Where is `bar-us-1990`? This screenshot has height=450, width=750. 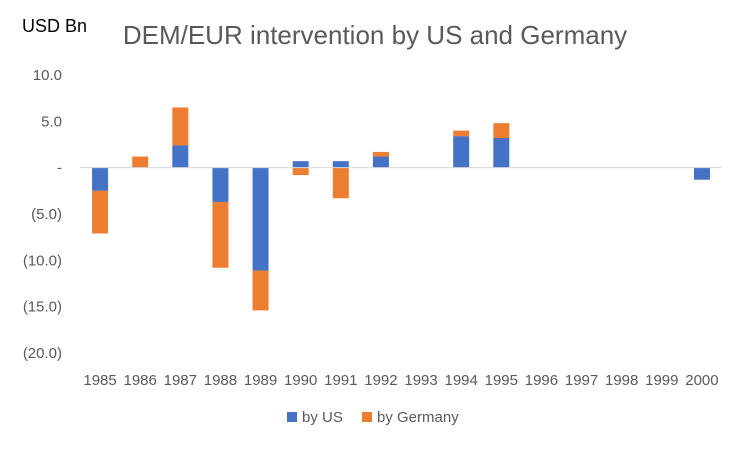 bar-us-1990 is located at coordinates (300, 164).